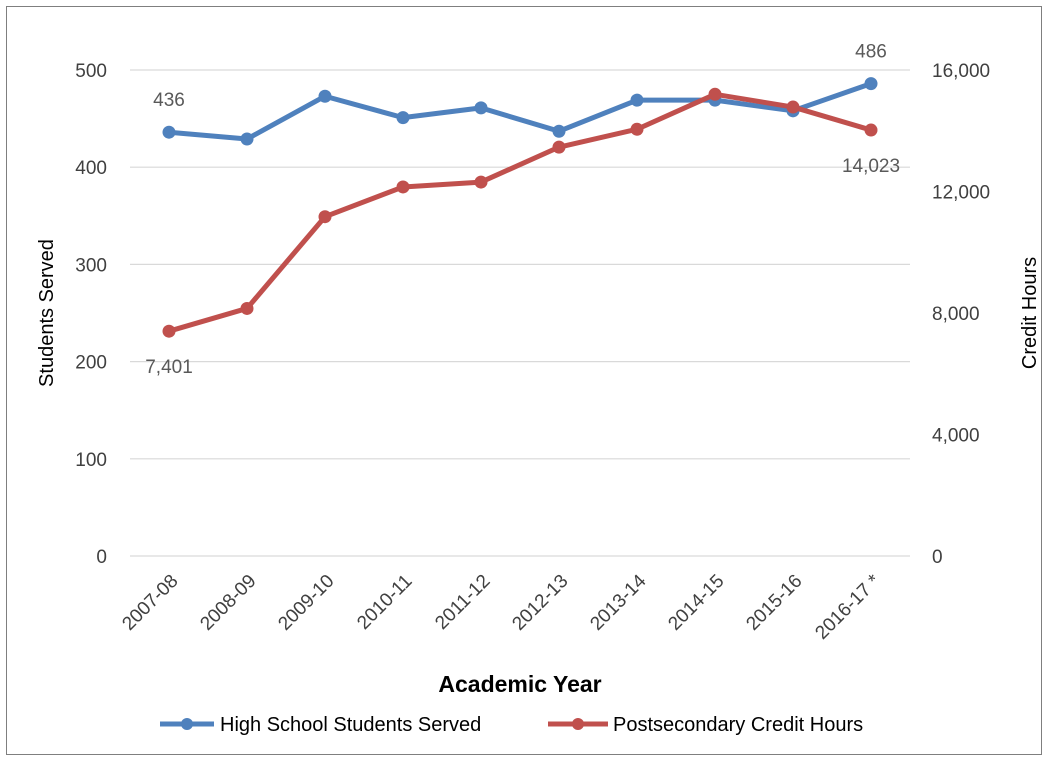 The height and width of the screenshot is (761, 1049). Describe the element at coordinates (350, 725) in the screenshot. I see `legend-label-students: High School Students Served` at that location.